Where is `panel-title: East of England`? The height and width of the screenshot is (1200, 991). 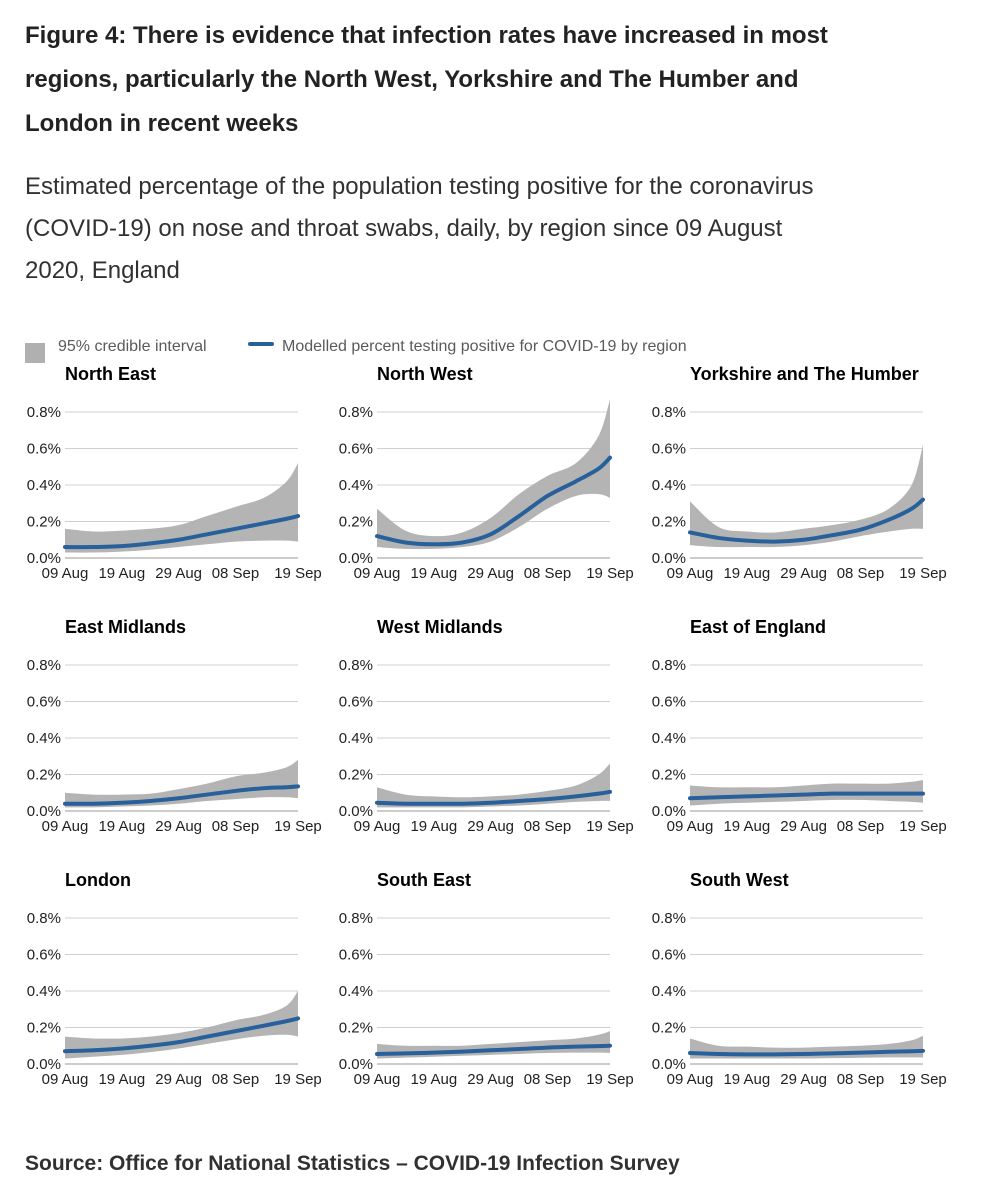
panel-title: East of England is located at coordinates (758, 627).